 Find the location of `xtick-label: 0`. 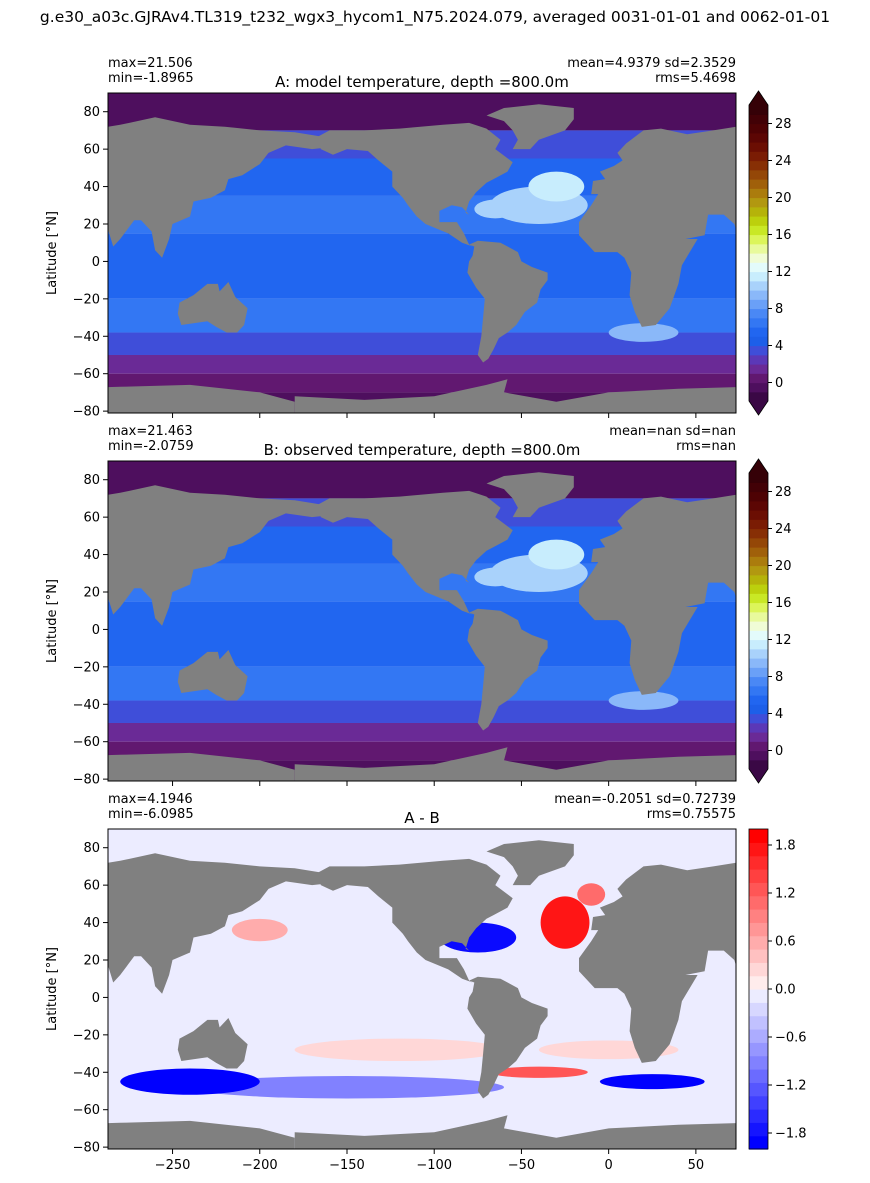

xtick-label: 0 is located at coordinates (609, 1165).